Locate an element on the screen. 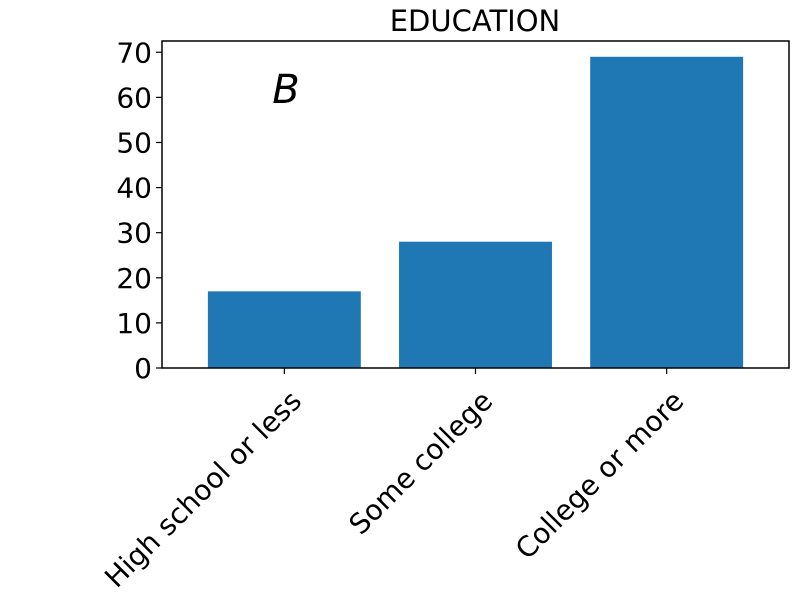  x-tick-label: Some college is located at coordinates (420, 462).